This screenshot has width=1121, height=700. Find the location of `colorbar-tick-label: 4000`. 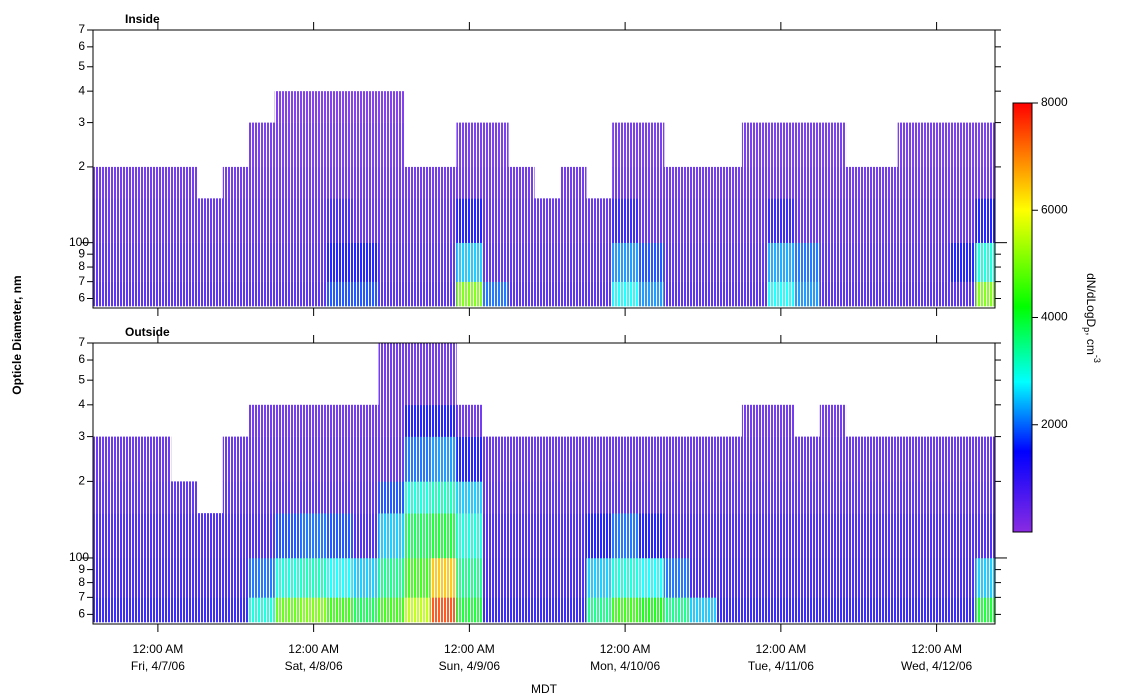

colorbar-tick-label: 4000 is located at coordinates (1054, 317).